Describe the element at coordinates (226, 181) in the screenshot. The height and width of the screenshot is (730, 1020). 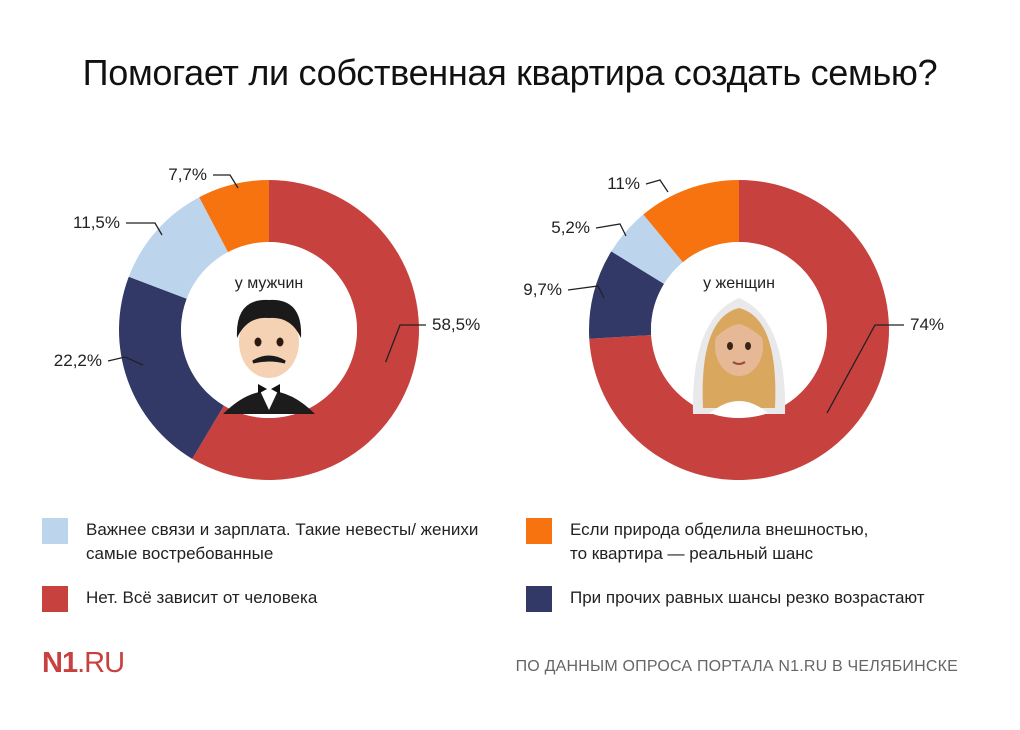
I see `leader-line-0-orange` at that location.